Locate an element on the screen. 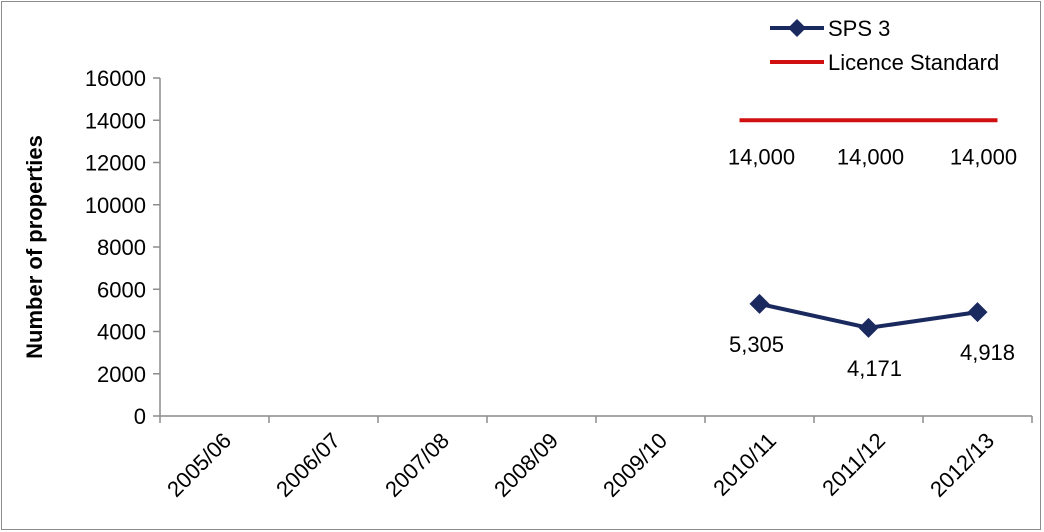  y-ticks: 0 2000 4000 6000 8000 10000 12000 14000 16000 is located at coordinates (122, 247).